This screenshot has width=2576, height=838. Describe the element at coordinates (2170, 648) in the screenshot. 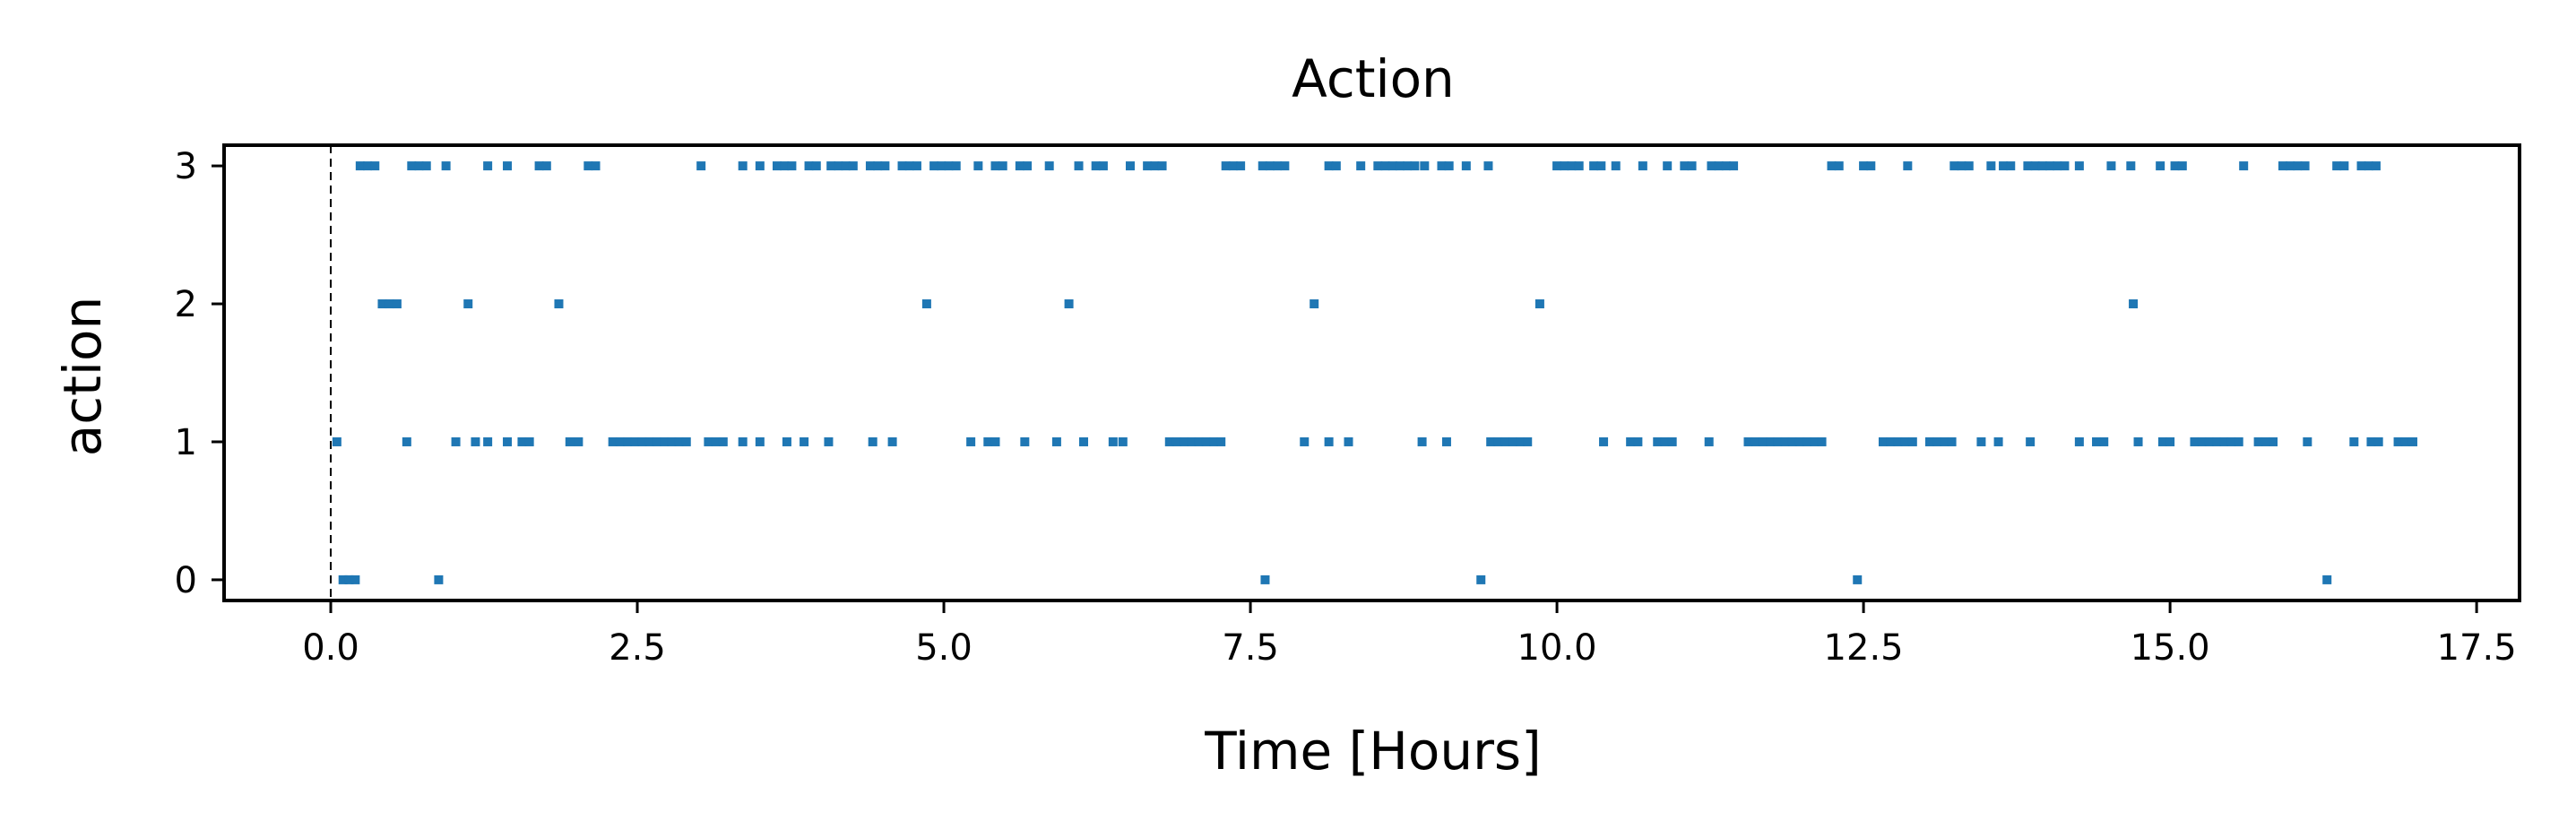

I see `x-tick-label: 15.0` at that location.